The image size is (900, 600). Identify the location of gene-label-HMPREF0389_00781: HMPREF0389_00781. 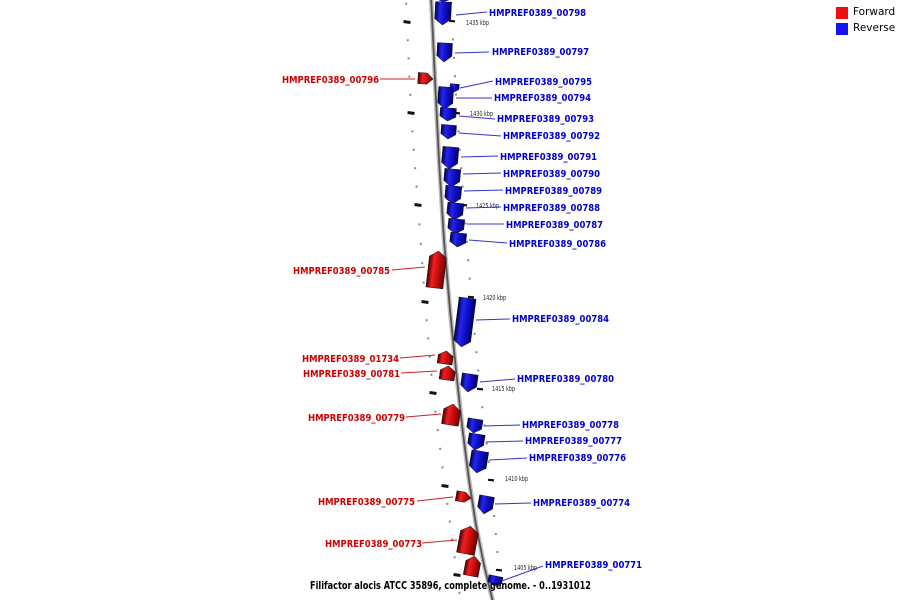
(351, 374).